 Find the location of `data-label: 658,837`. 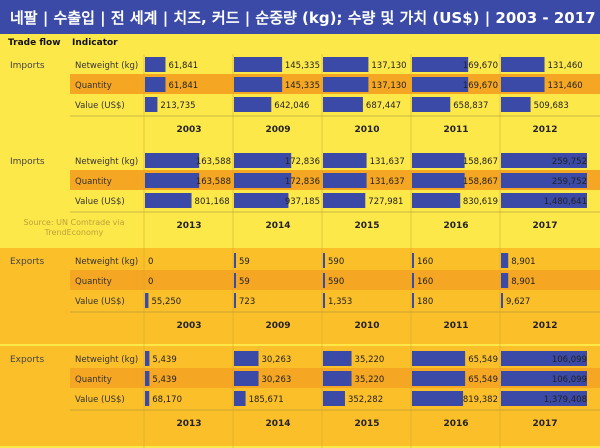

data-label: 658,837 is located at coordinates (470, 106).